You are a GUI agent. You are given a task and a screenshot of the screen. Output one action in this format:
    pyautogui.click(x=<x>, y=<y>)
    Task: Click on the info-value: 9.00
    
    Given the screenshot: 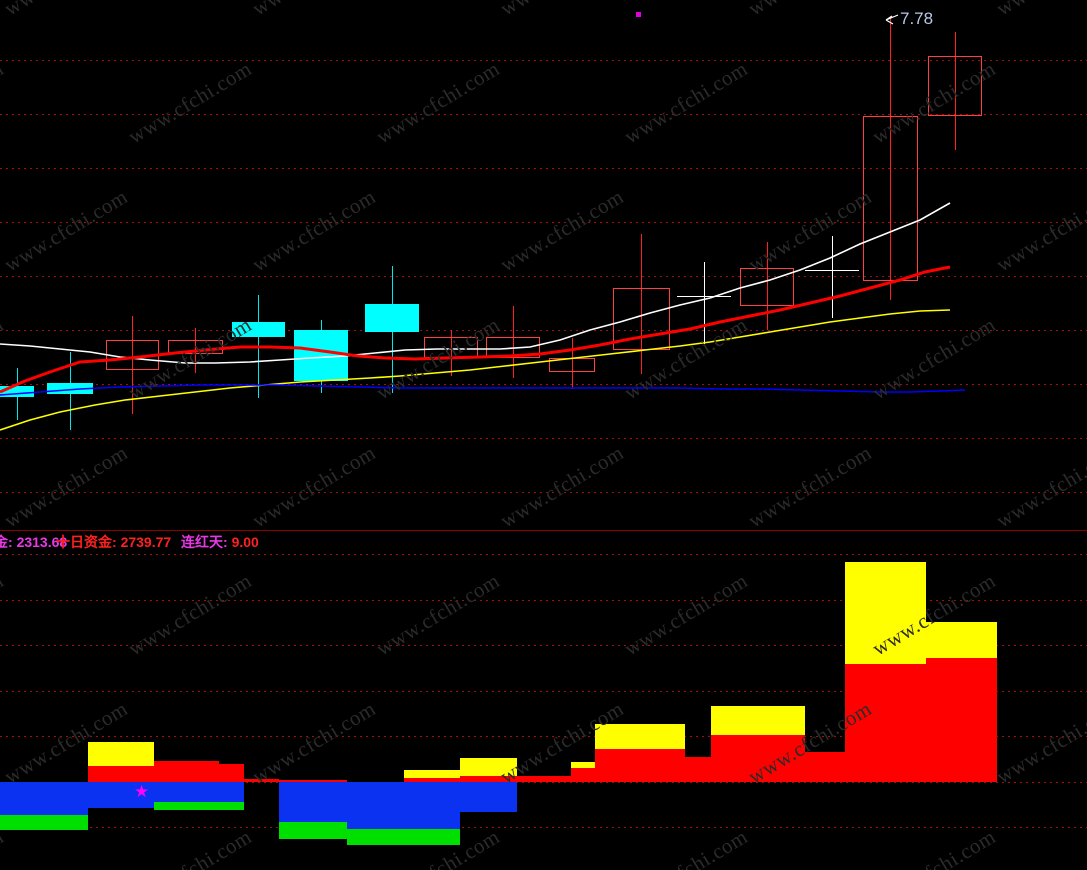 What is the action you would take?
    pyautogui.click(x=245, y=542)
    